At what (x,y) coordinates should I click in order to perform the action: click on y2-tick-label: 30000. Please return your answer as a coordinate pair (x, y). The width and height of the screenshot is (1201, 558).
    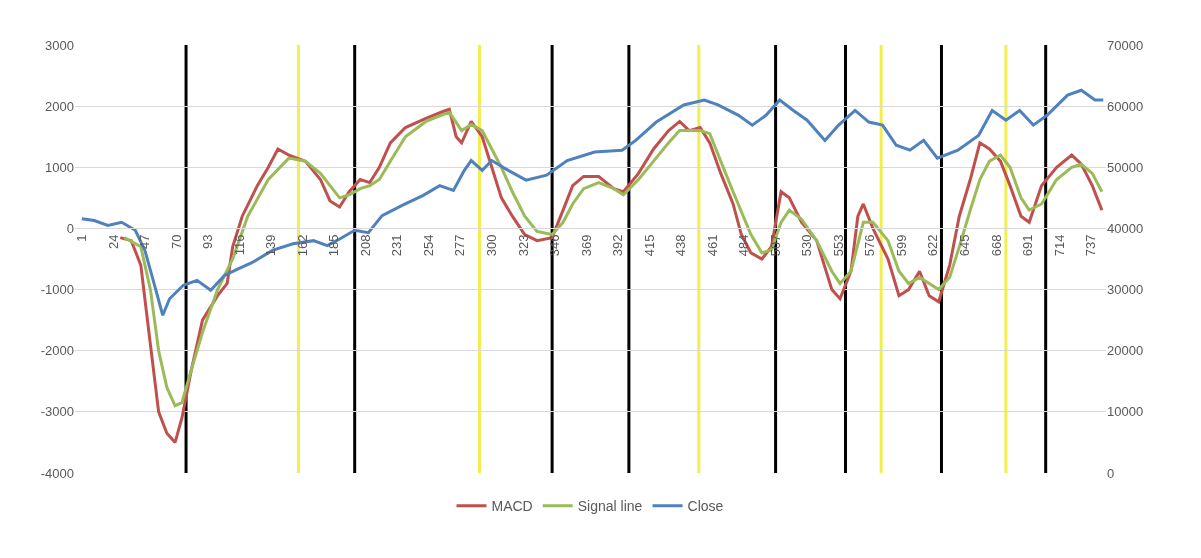
    Looking at the image, I should click on (1125, 290).